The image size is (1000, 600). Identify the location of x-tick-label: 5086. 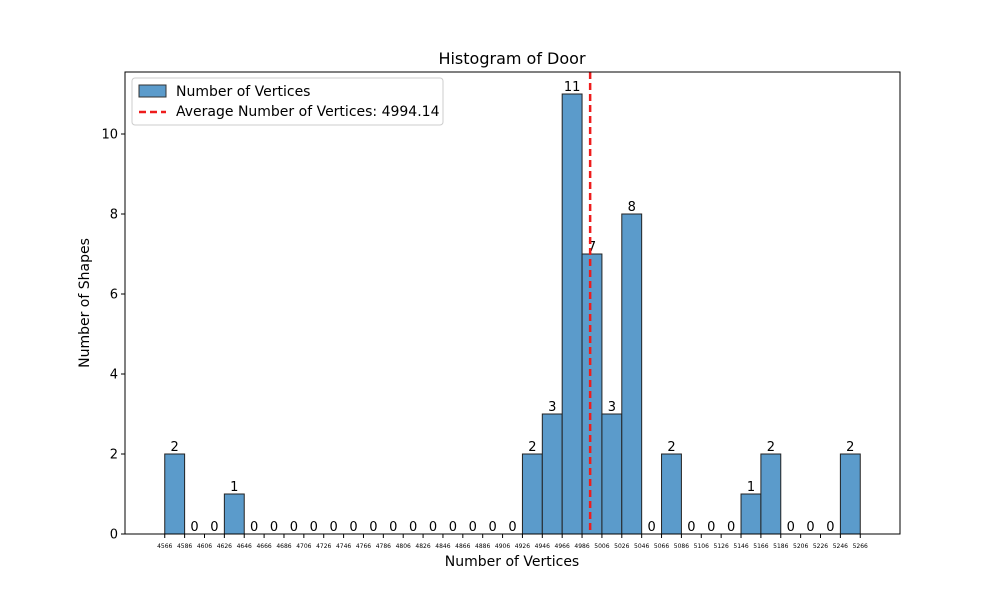
(681, 546).